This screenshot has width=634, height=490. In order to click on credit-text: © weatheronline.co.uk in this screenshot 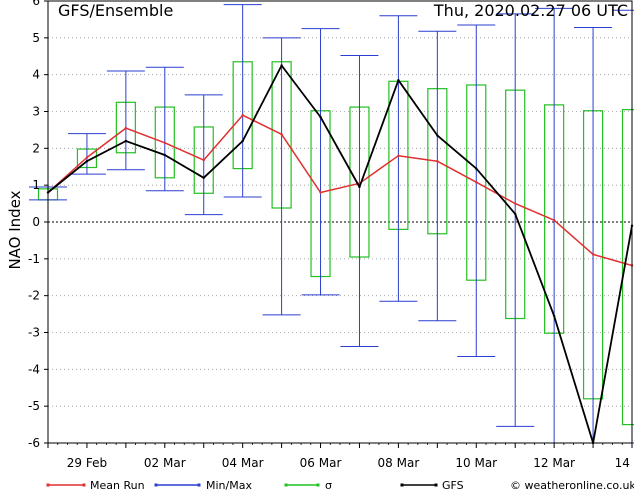, I will do `click(572, 484)`.